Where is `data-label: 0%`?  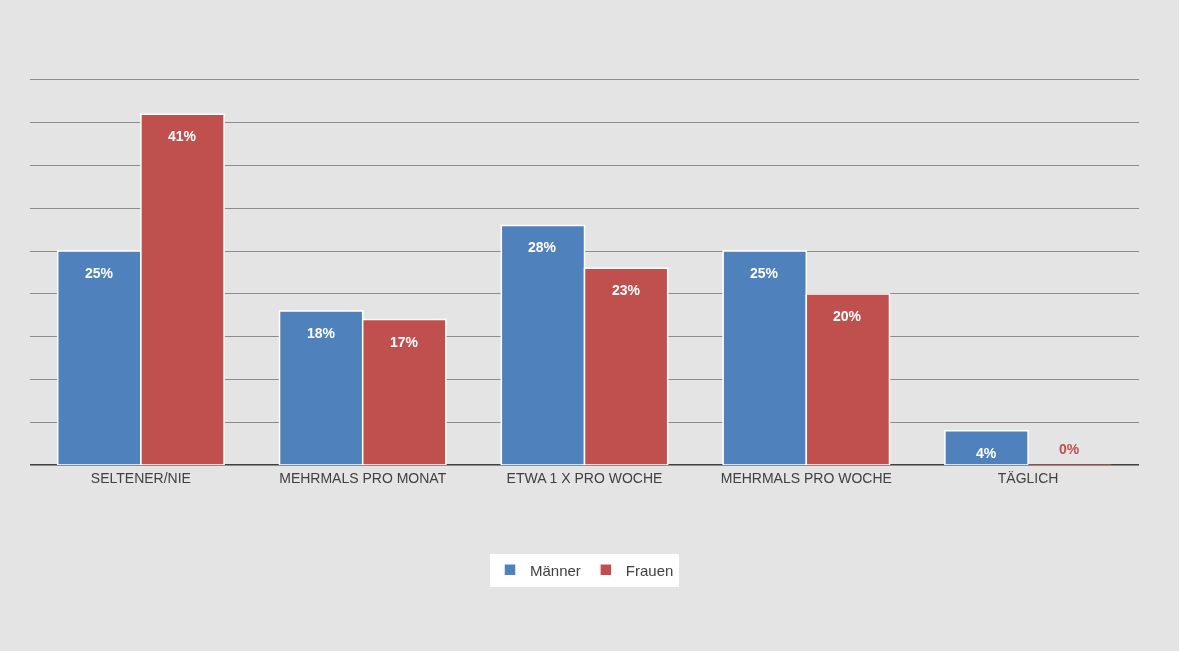 data-label: 0% is located at coordinates (1069, 449).